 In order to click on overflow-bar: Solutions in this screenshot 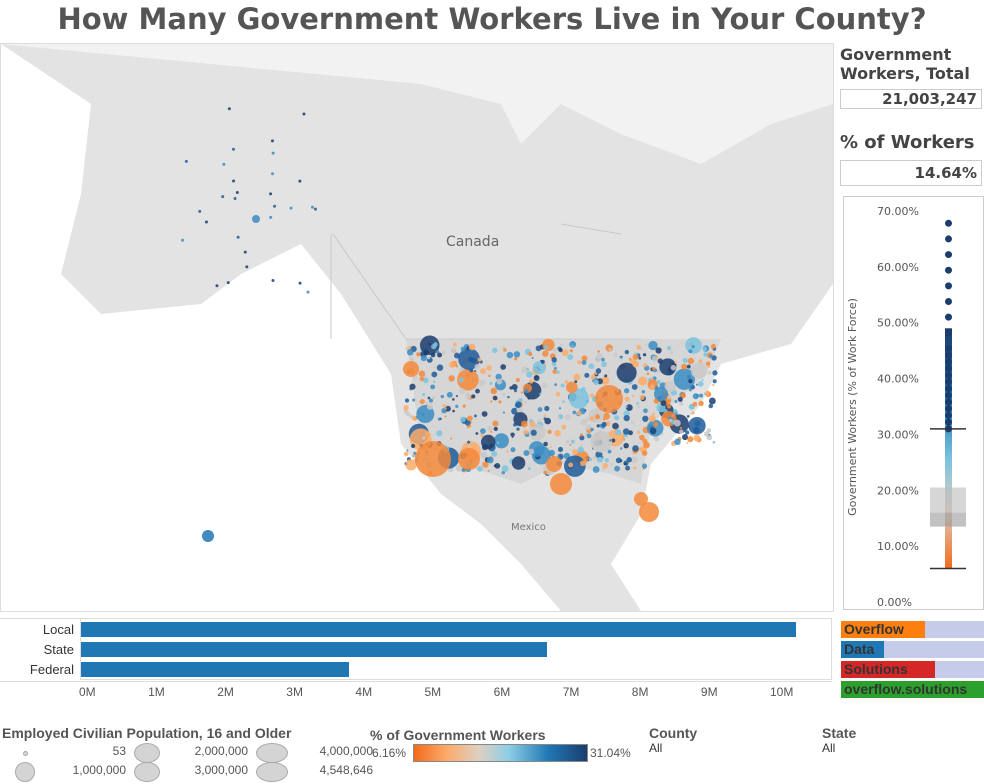, I will do `click(912, 669)`.